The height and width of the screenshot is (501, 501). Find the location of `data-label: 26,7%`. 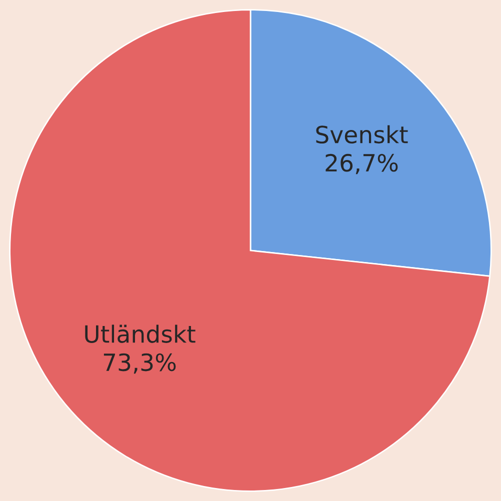

data-label: 26,7% is located at coordinates (362, 164).